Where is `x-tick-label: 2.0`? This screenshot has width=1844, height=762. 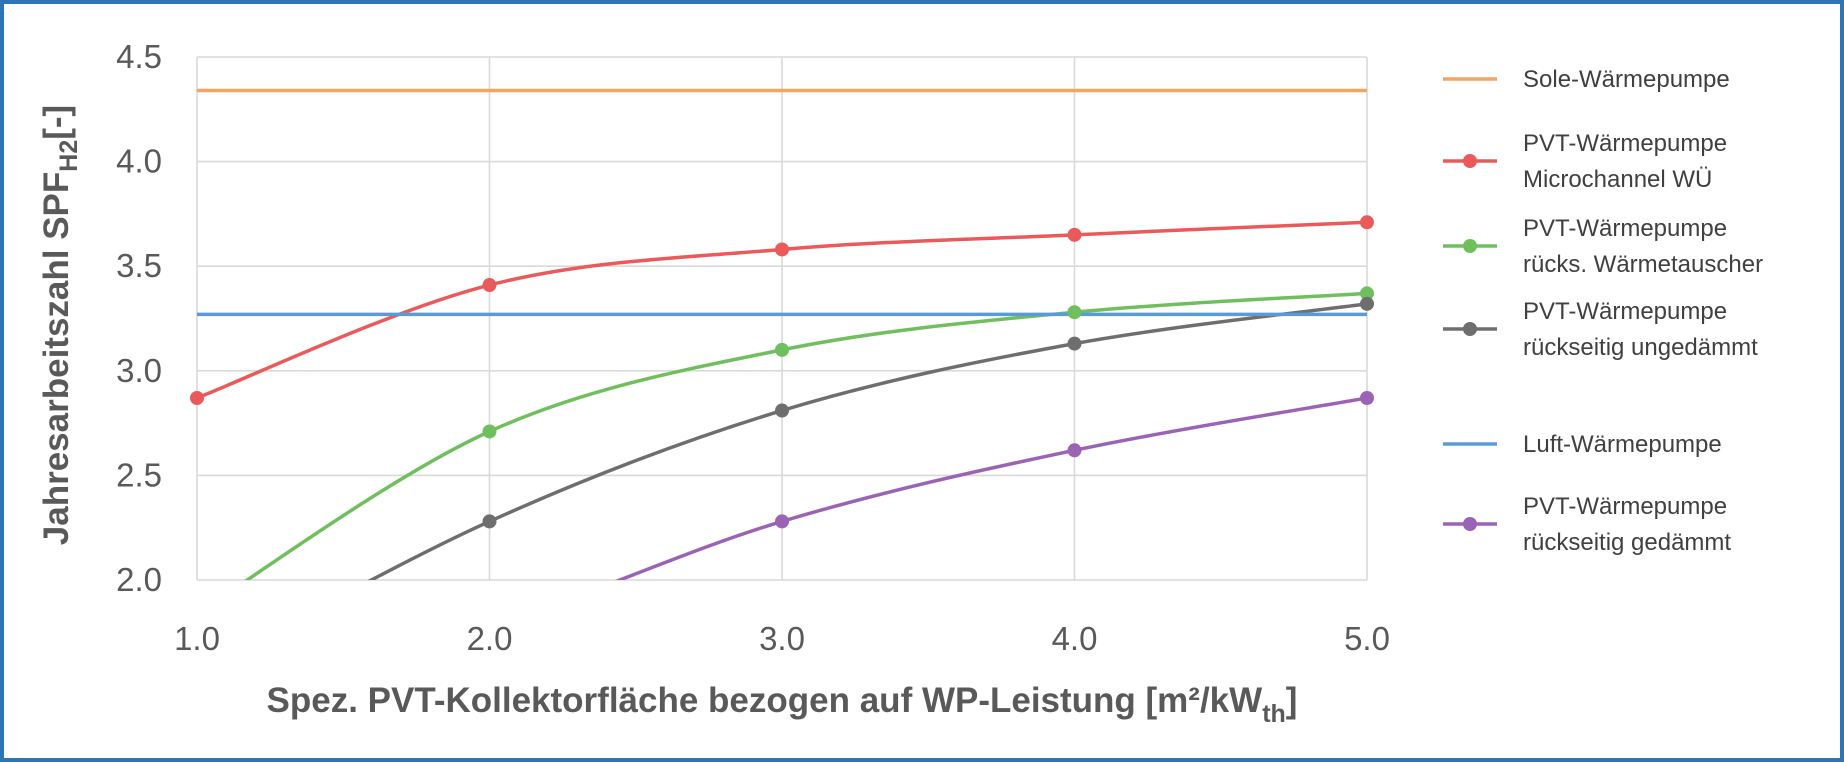
x-tick-label: 2.0 is located at coordinates (490, 638).